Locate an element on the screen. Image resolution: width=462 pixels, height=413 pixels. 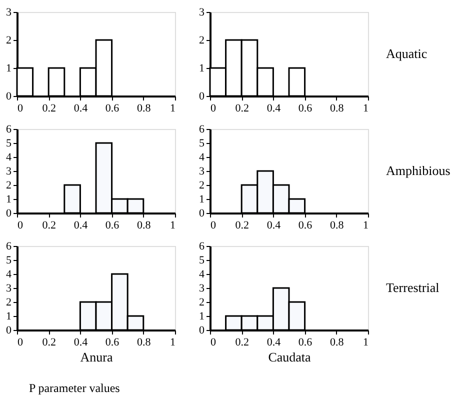
x-axis-title: Anura is located at coordinates (96, 357).